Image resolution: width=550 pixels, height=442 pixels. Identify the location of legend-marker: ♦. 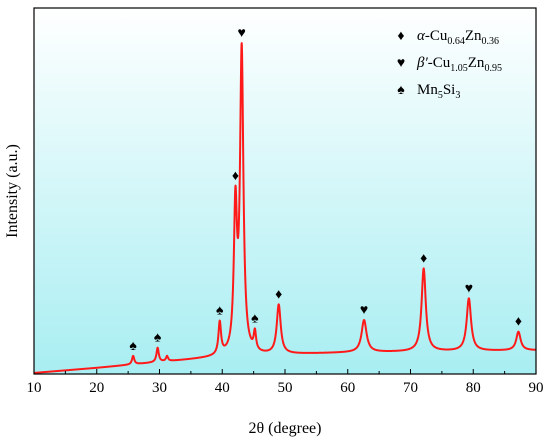
(400, 36).